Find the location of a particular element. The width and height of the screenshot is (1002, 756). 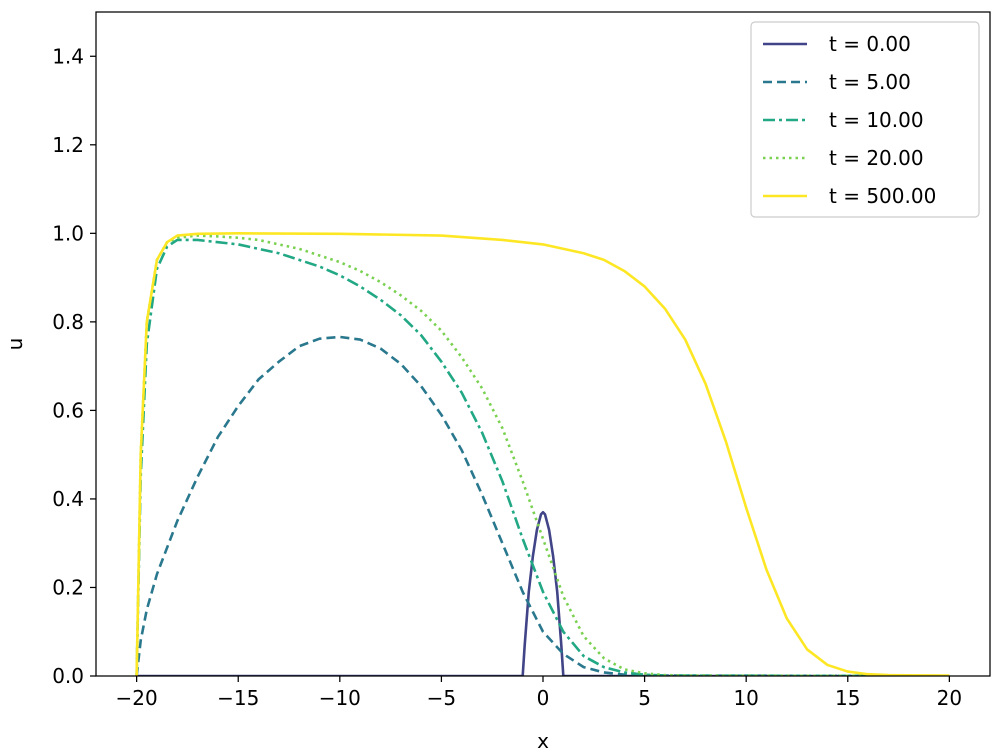

y-tick-label: 0.4 is located at coordinates (68, 499).